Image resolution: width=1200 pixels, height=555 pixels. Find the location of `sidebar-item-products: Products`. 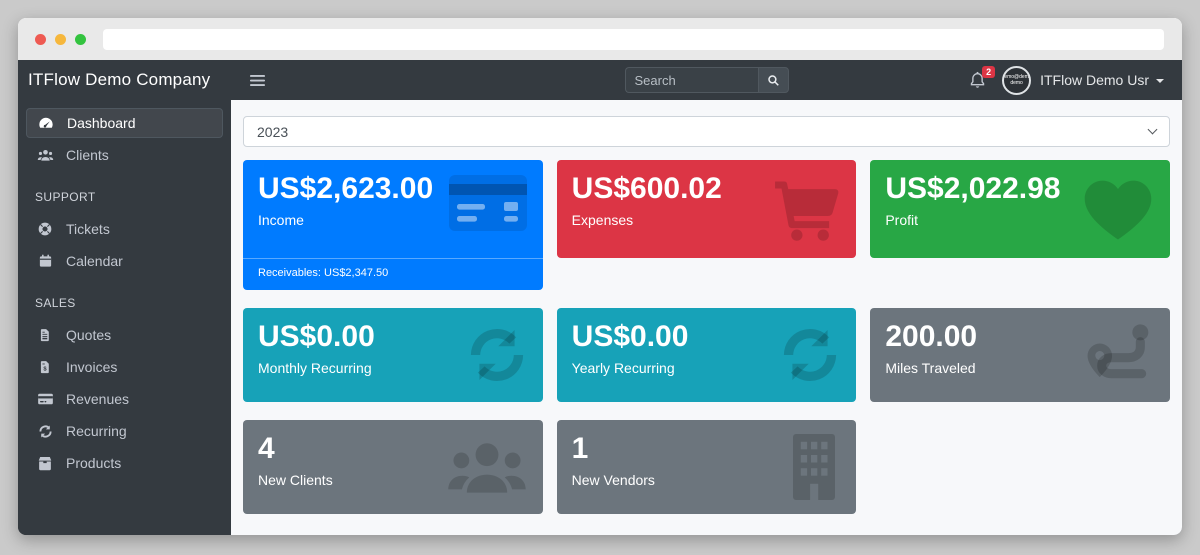

sidebar-item-products: Products is located at coordinates (124, 463).